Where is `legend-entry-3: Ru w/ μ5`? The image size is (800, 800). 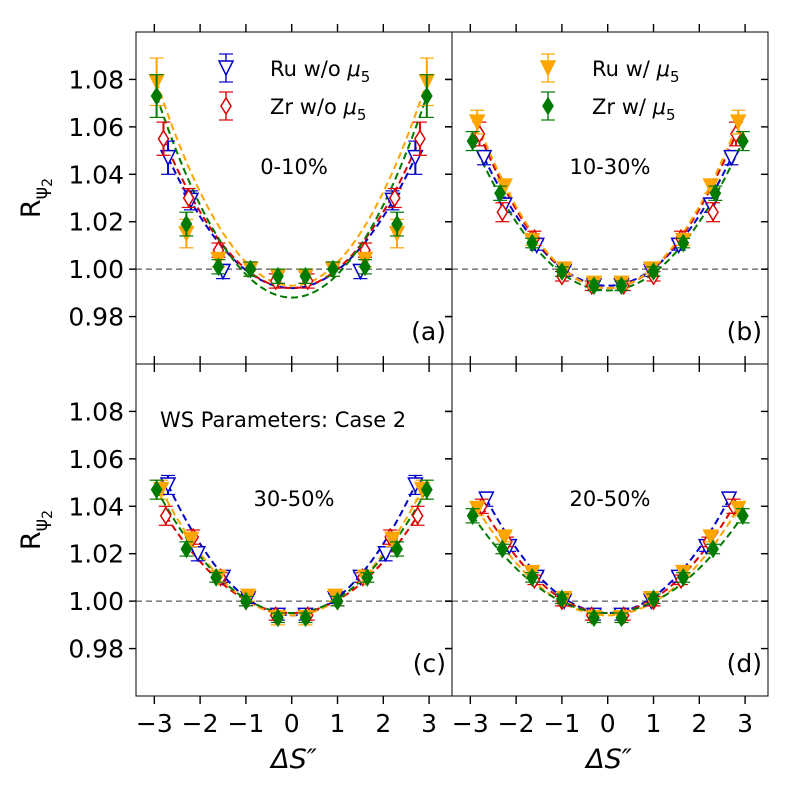
legend-entry-3: Ru w/ μ5 is located at coordinates (609, 69).